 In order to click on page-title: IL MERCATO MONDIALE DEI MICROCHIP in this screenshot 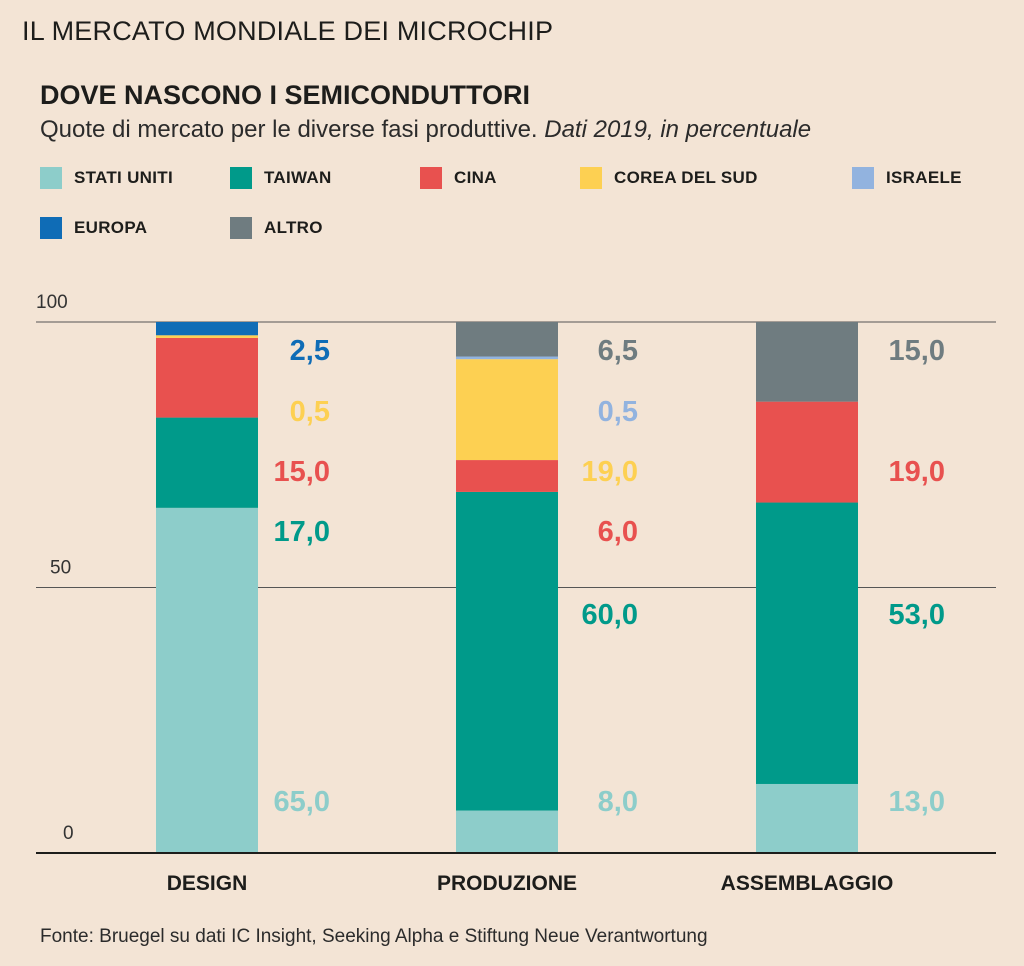, I will do `click(288, 31)`.